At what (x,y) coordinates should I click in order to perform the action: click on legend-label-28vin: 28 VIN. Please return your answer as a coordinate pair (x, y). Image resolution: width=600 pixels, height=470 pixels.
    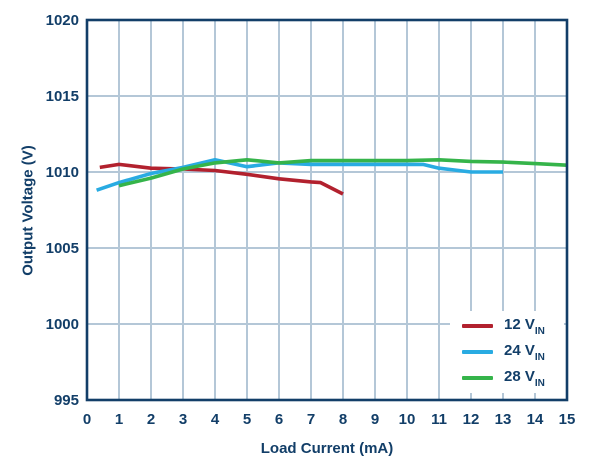
    Looking at the image, I should click on (524, 378).